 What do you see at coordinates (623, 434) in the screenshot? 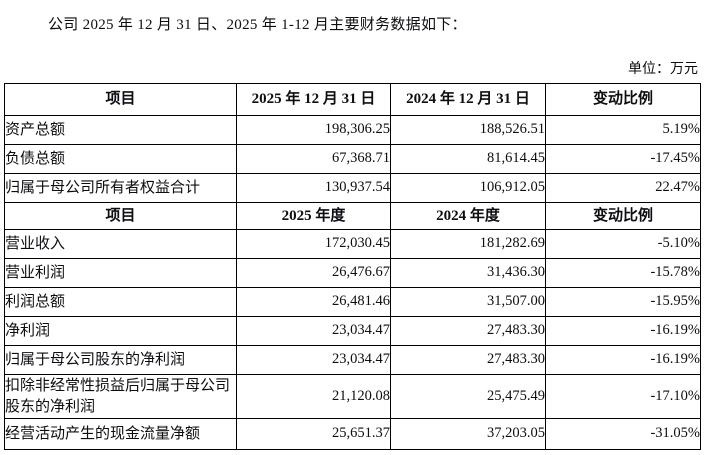
I see `cell-change: -31.05%` at bounding box center [623, 434].